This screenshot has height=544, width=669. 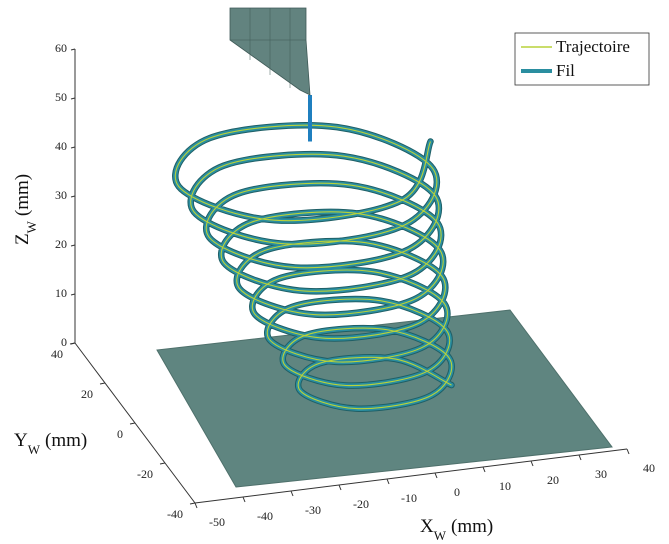 I want to click on z-tick-label: 60, so click(x=61, y=48).